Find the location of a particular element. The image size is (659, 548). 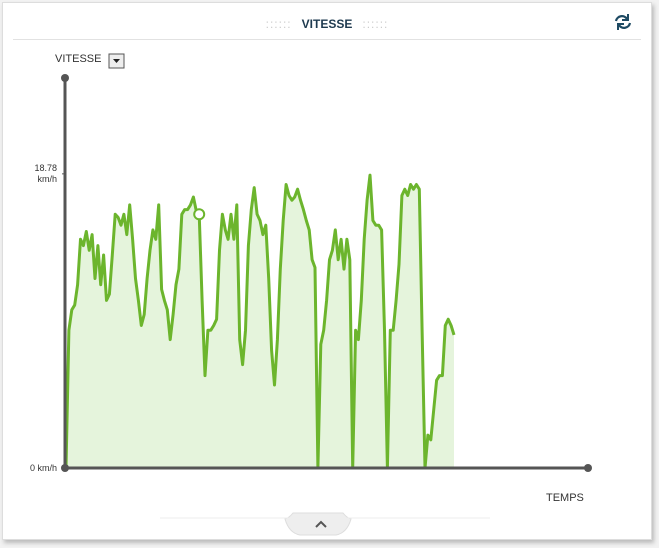

header-divider is located at coordinates (327, 39).